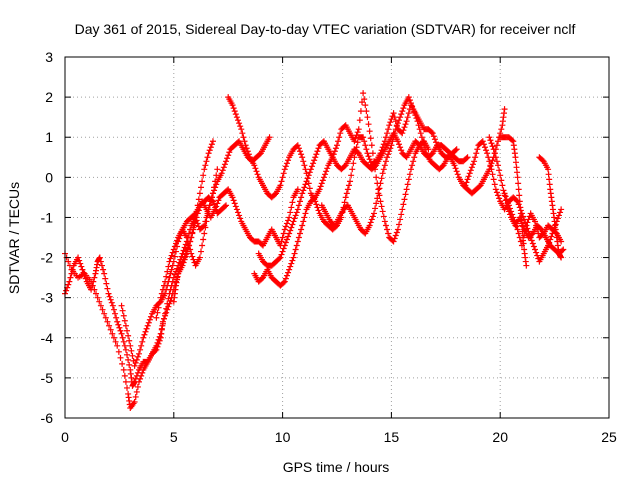 This screenshot has height=480, width=640. What do you see at coordinates (49, 57) in the screenshot?
I see `y-tick-label: 3` at bounding box center [49, 57].